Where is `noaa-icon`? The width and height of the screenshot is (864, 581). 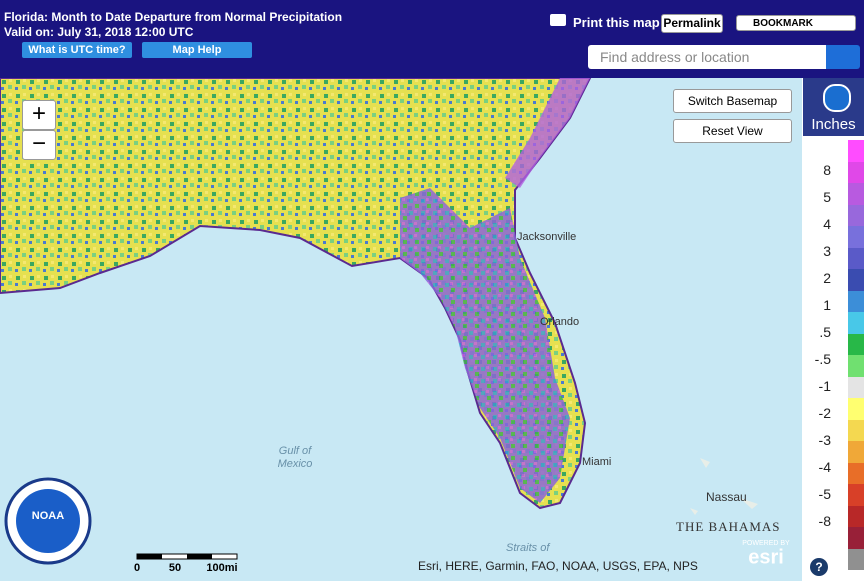 noaa-icon is located at coordinates (837, 98).